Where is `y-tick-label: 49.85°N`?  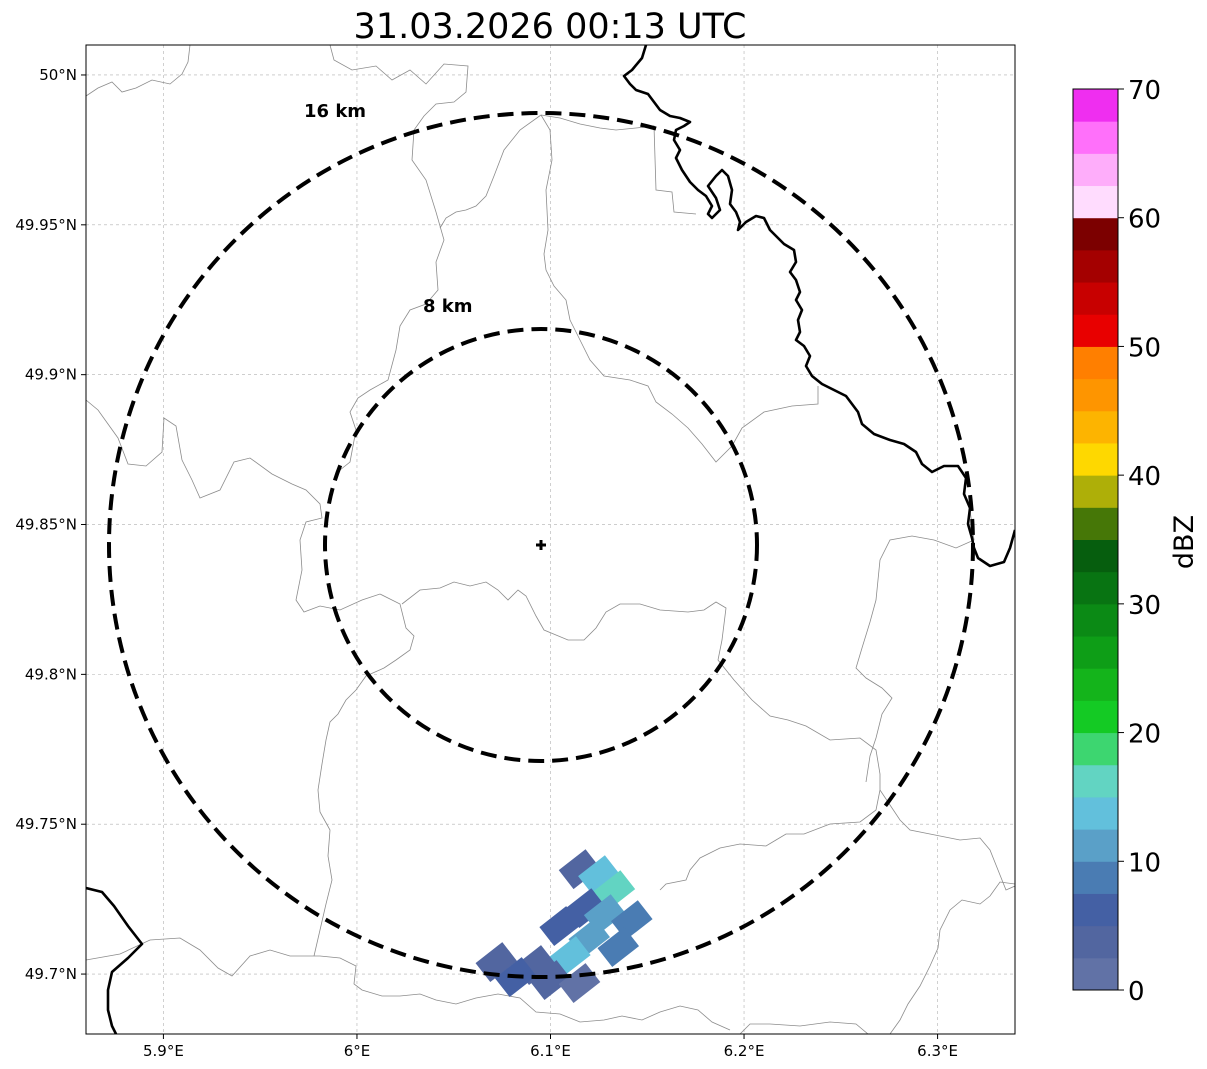 y-tick-label: 49.85°N is located at coordinates (46, 525).